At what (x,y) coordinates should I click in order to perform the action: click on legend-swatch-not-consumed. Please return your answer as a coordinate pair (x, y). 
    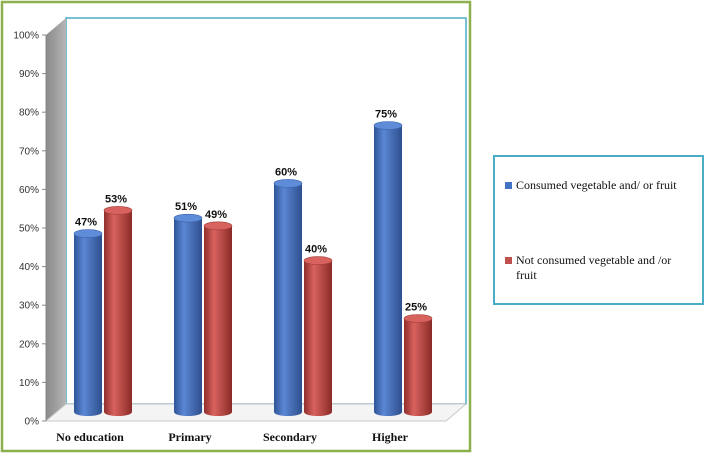
    Looking at the image, I should click on (508, 260).